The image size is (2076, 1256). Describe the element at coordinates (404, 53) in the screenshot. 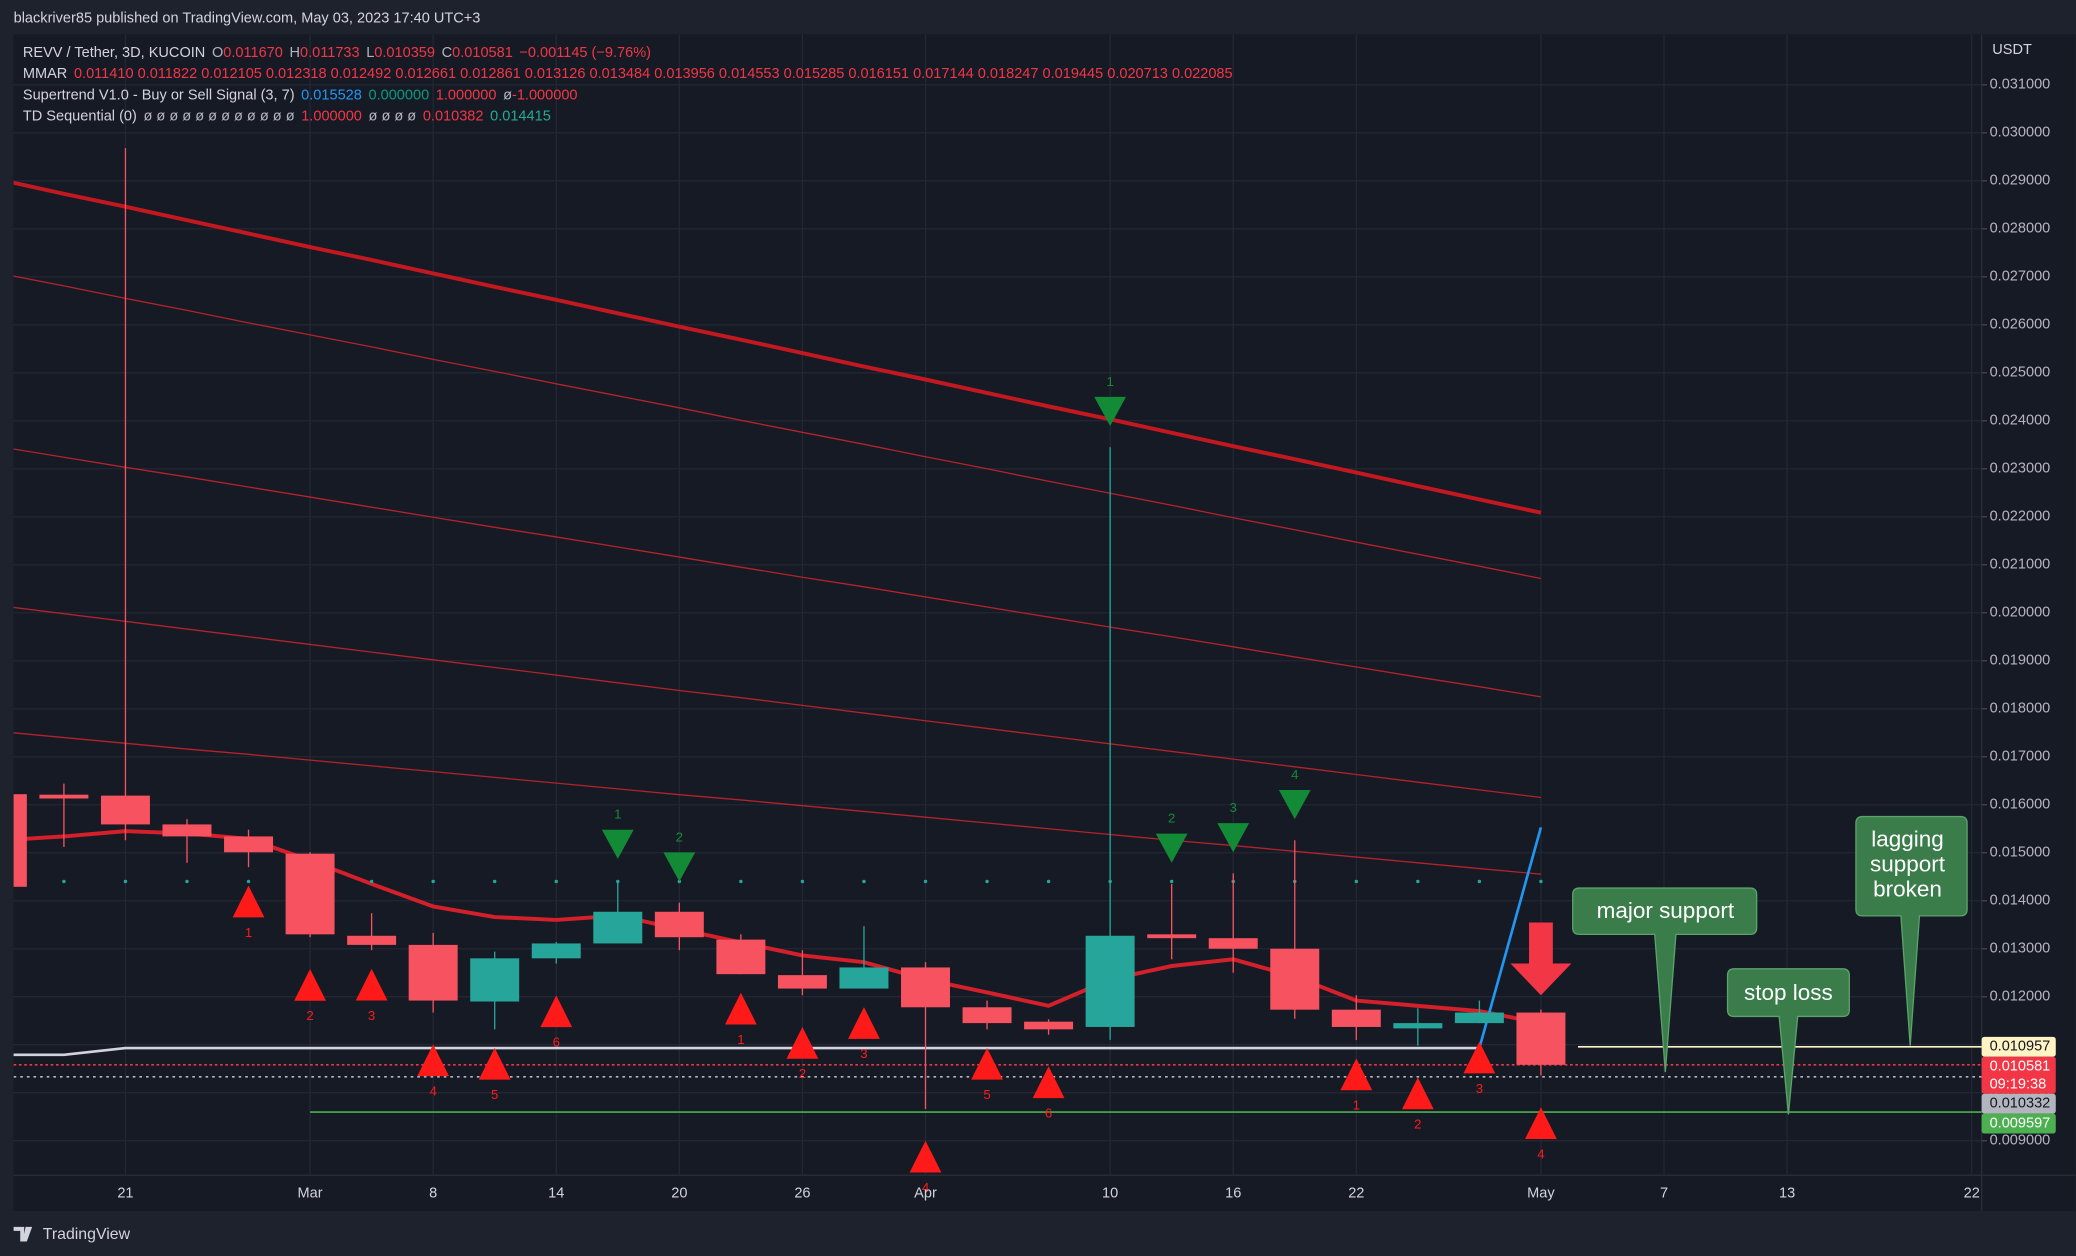

I see `legend-item: 0.010359` at that location.